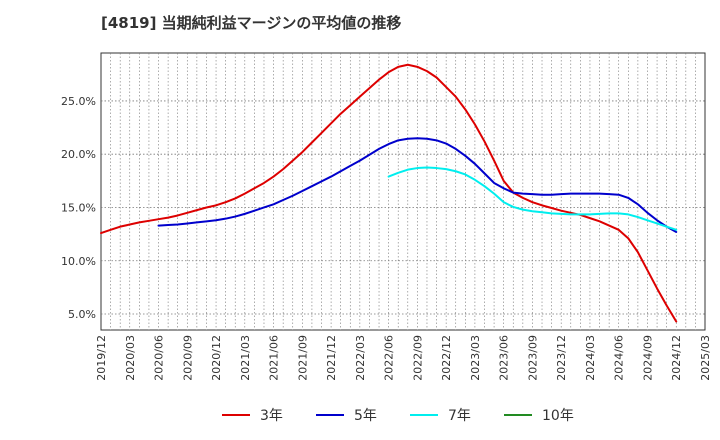 Image resolution: width=720 pixels, height=440 pixels. What do you see at coordinates (216, 358) in the screenshot?
I see `x-tick-label: 2020/12` at bounding box center [216, 358].